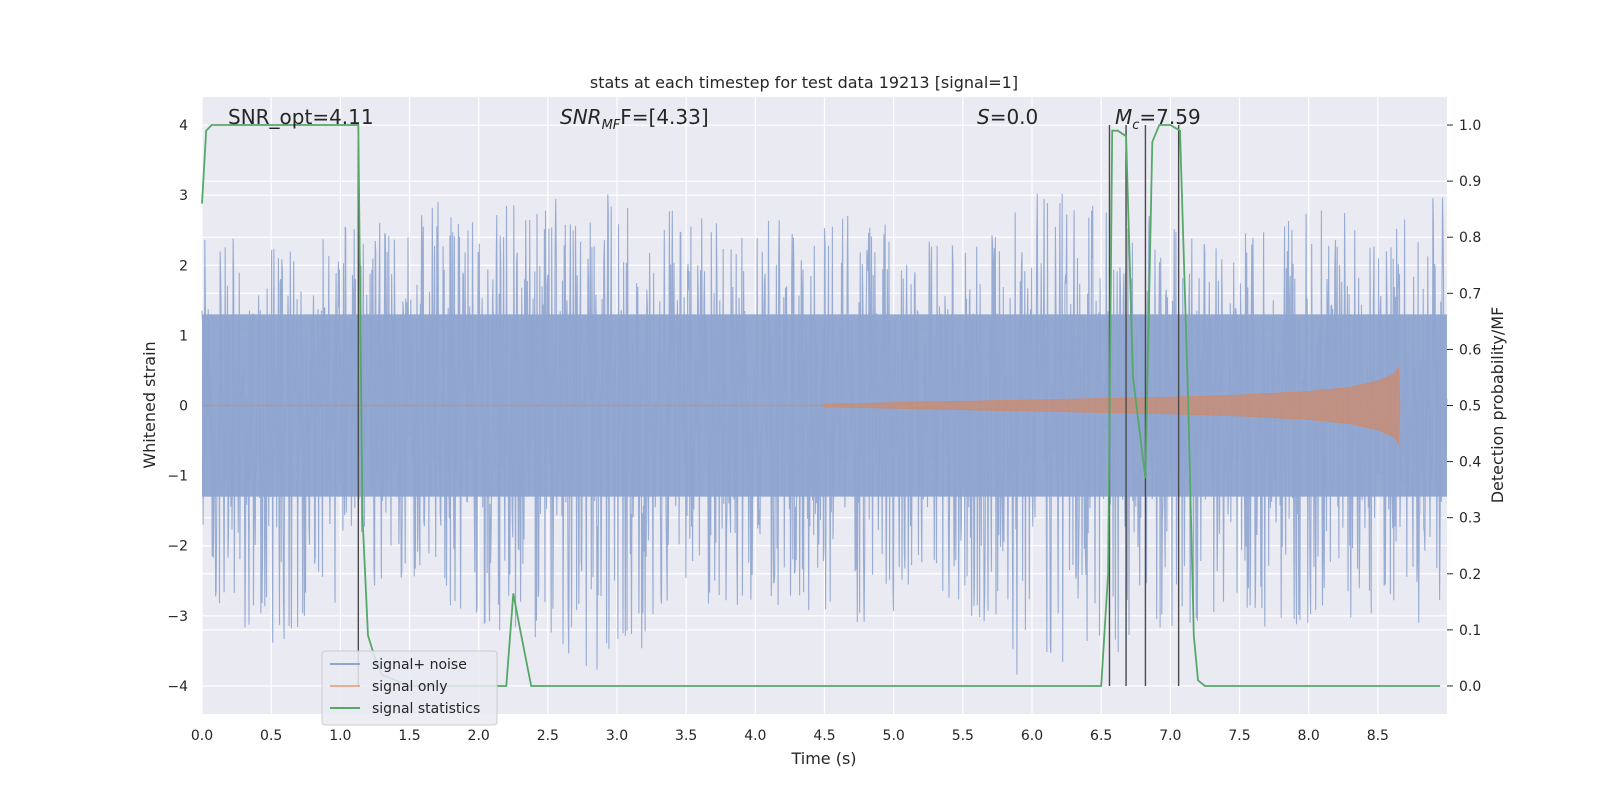  What do you see at coordinates (755, 736) in the screenshot?
I see `x-tick-label-8: 4.0` at bounding box center [755, 736].